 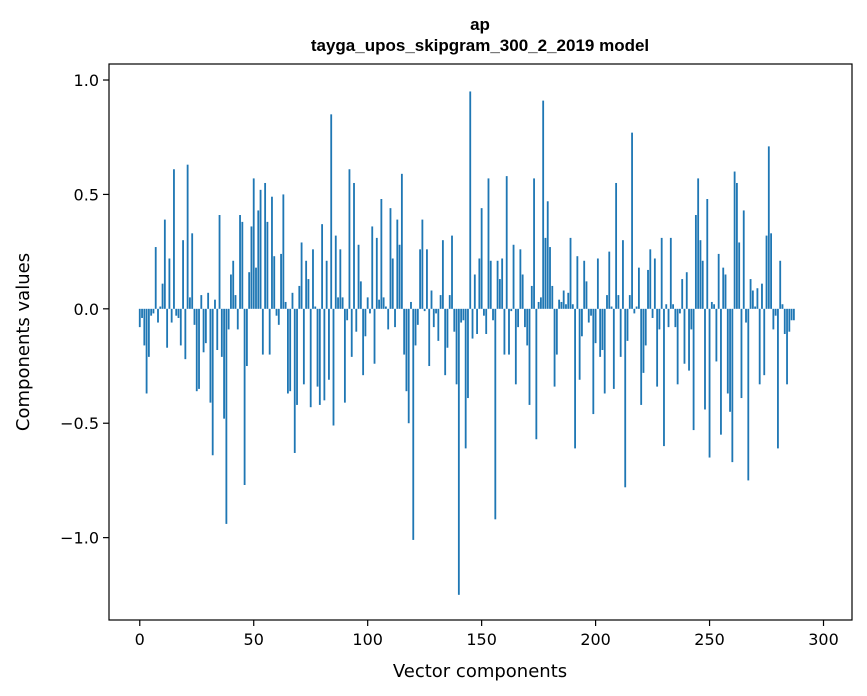 I want to click on chart-subtitle: tayga_upos_skipgram_300_2_2019 model, so click(x=480, y=45).